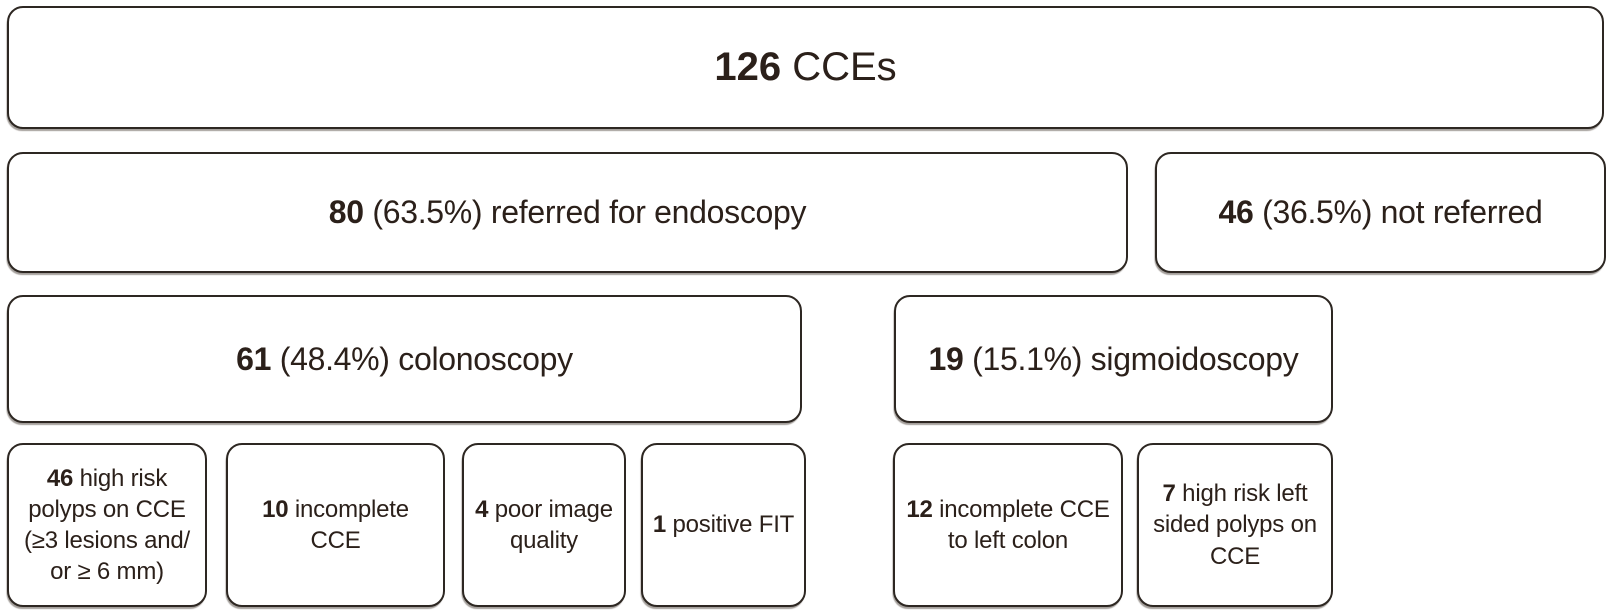 This screenshot has width=1614, height=613. I want to click on node-text: 61 (48.4%) colonoscopy, so click(404, 359).